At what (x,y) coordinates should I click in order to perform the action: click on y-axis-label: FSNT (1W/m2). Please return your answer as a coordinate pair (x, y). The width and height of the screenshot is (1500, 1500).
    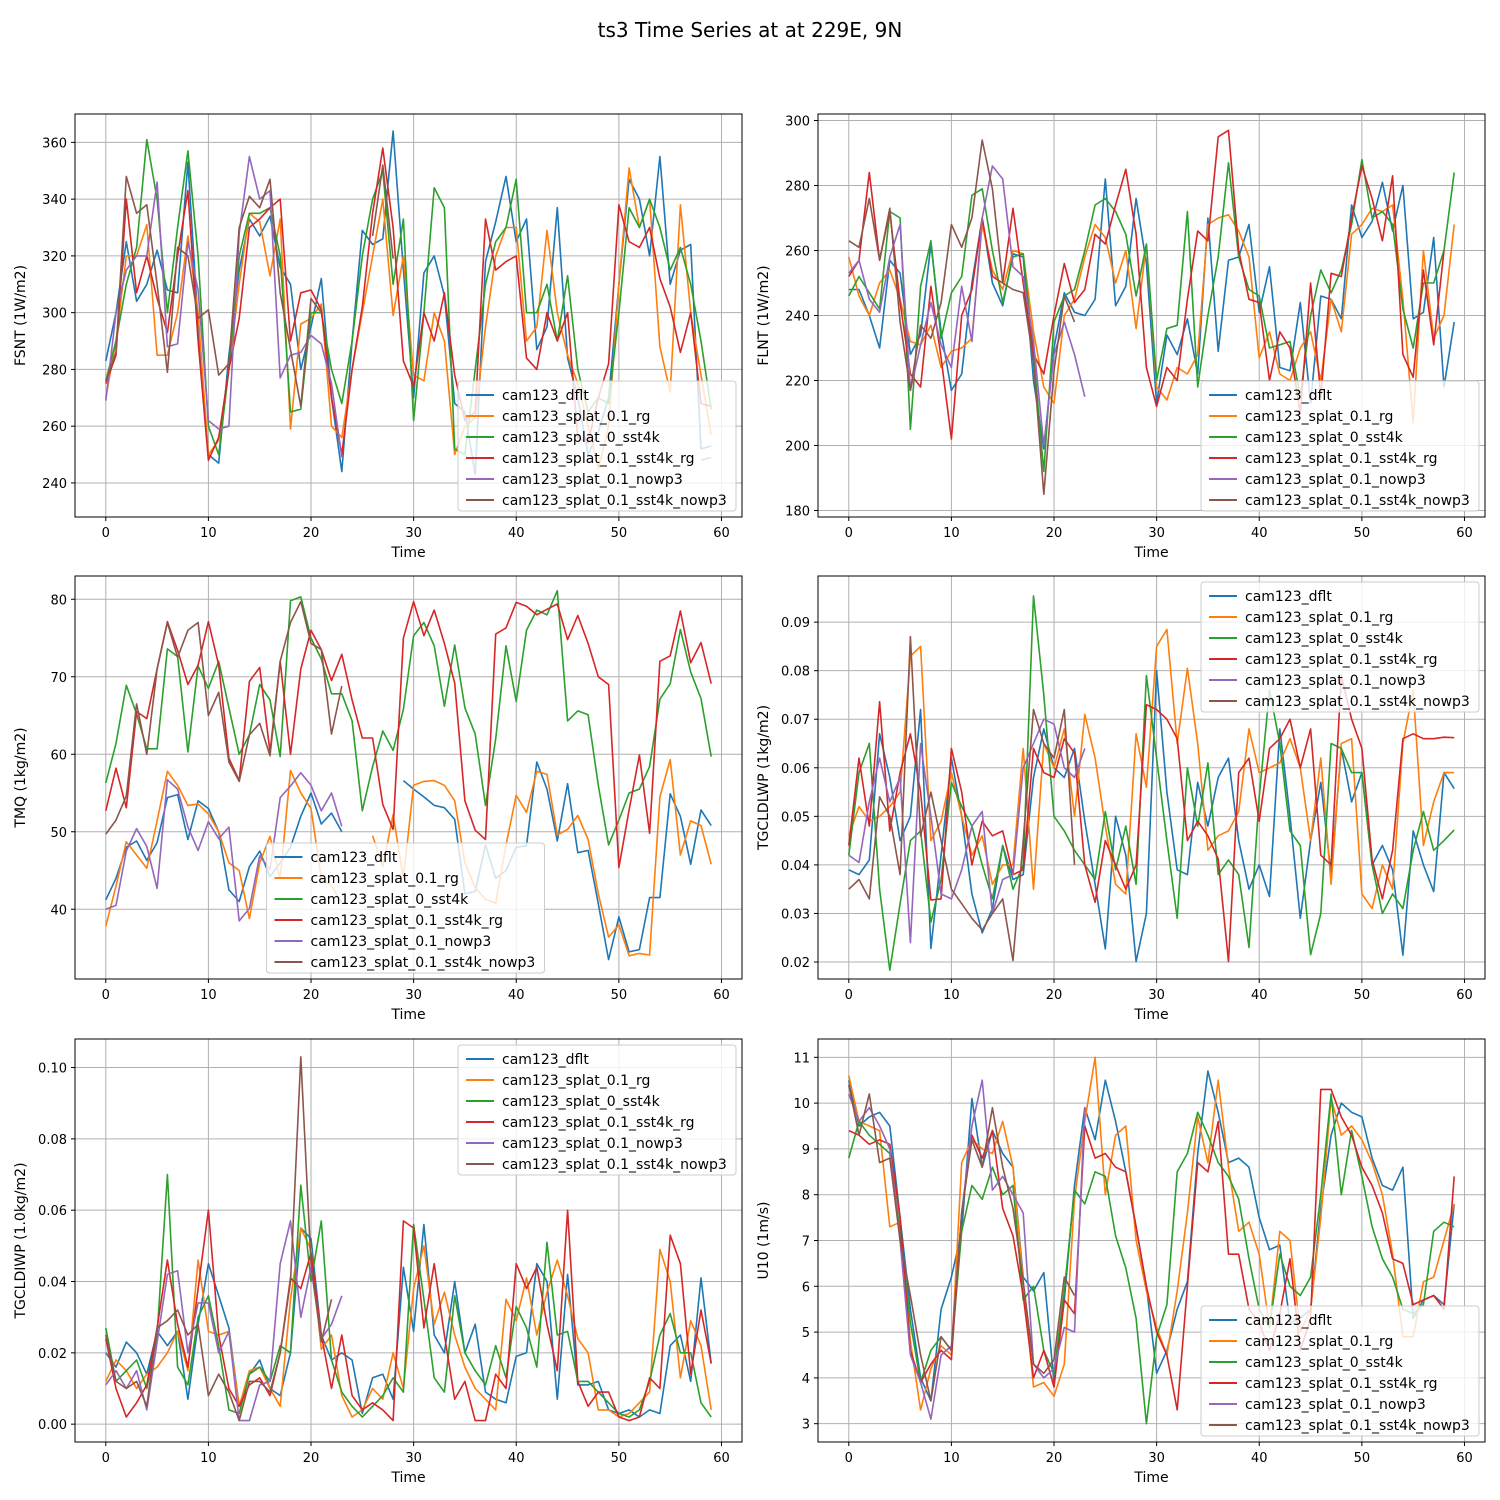
    Looking at the image, I should click on (21, 315).